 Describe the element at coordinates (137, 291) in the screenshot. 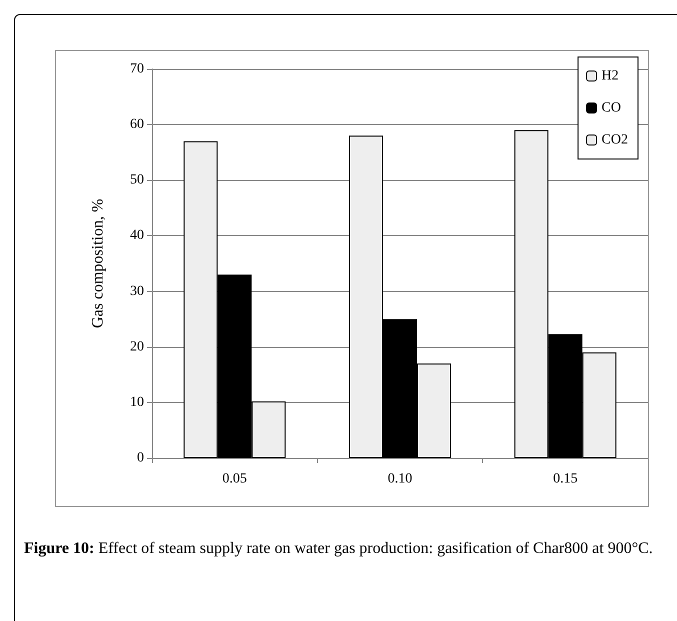

I see `y-tick-label: 30` at that location.